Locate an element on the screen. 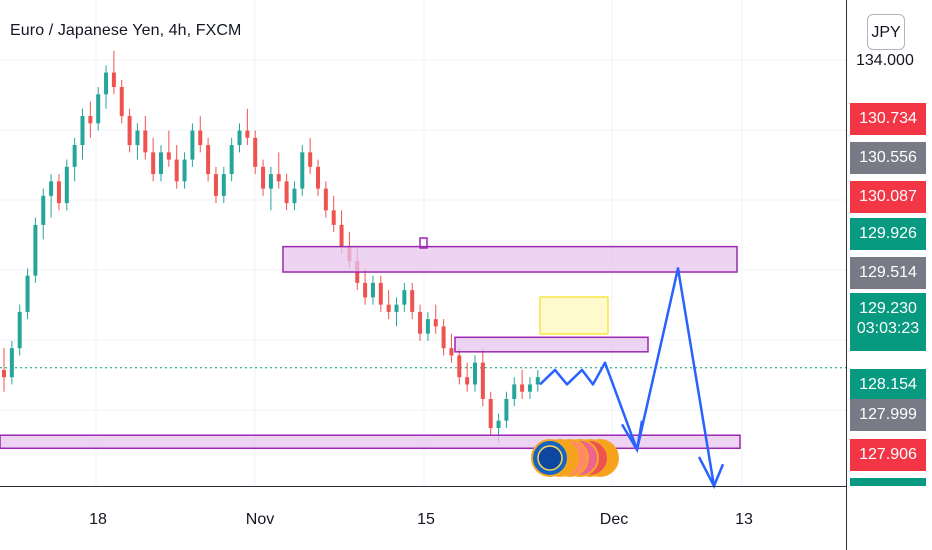  price-label: 127.906 is located at coordinates (888, 455).